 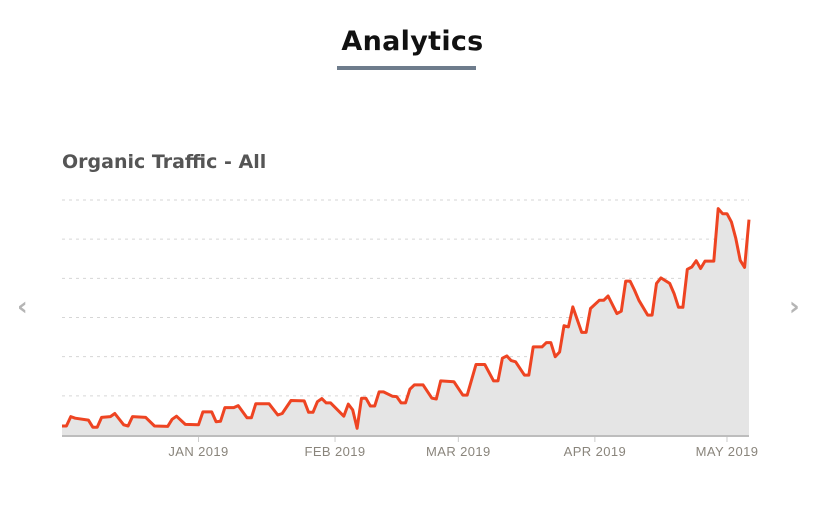 What do you see at coordinates (595, 451) in the screenshot?
I see `x-tick-label: APR 2019` at bounding box center [595, 451].